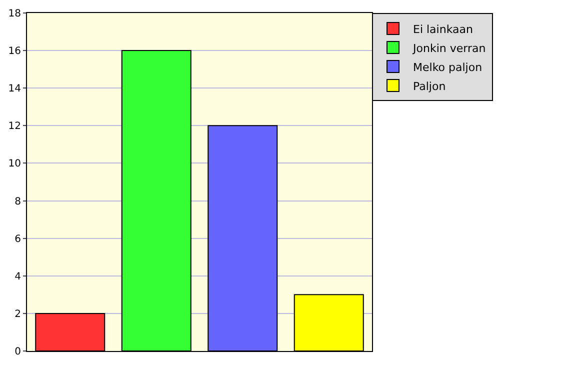 This screenshot has height=366, width=577. What do you see at coordinates (14, 14) in the screenshot?
I see `y-tick-label: 18` at bounding box center [14, 14].